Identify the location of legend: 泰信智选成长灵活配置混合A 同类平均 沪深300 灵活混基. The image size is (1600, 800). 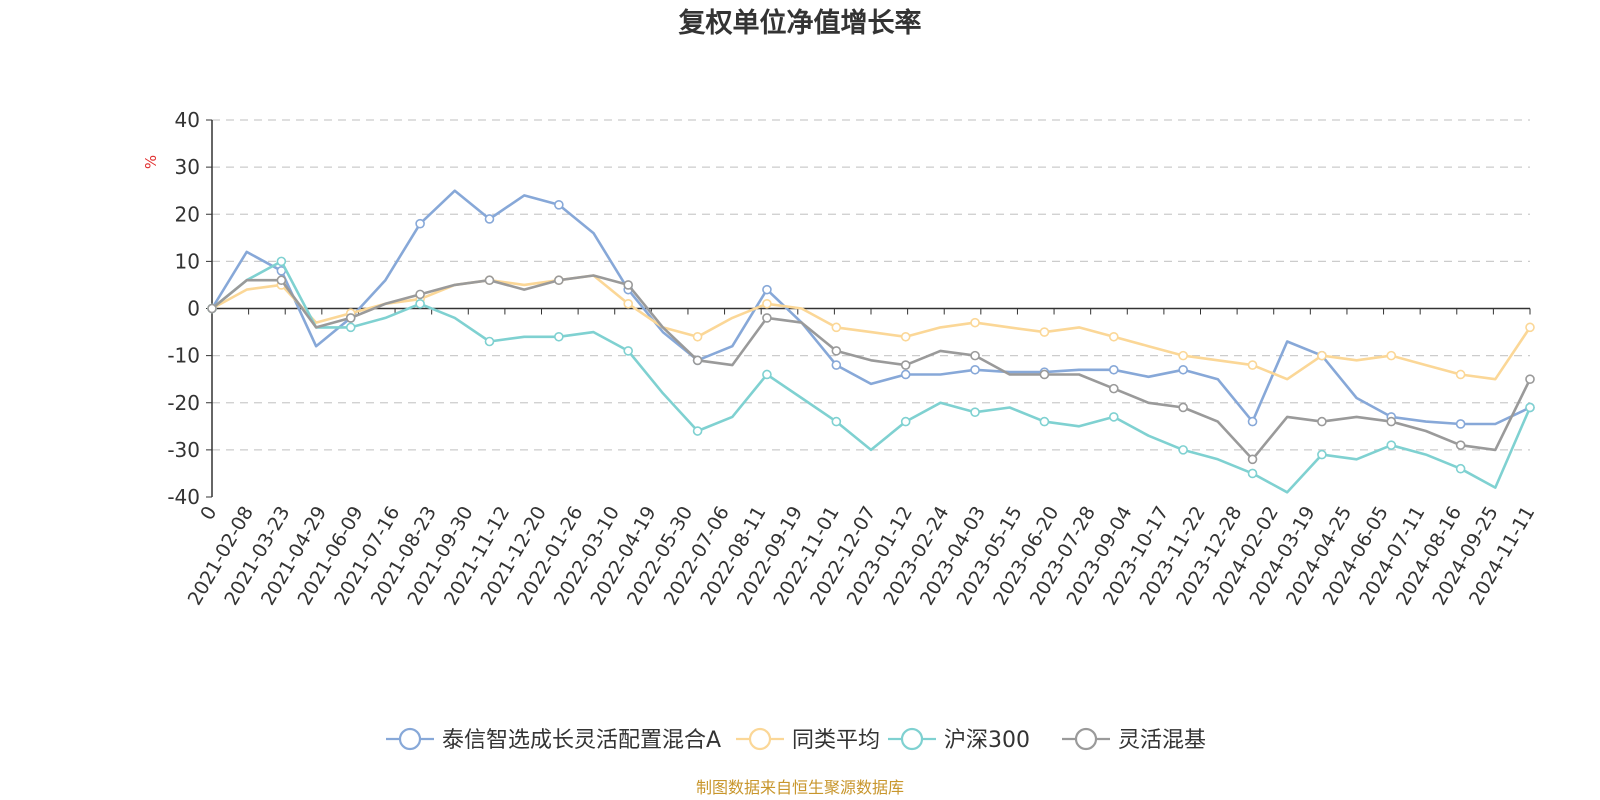
(796, 740).